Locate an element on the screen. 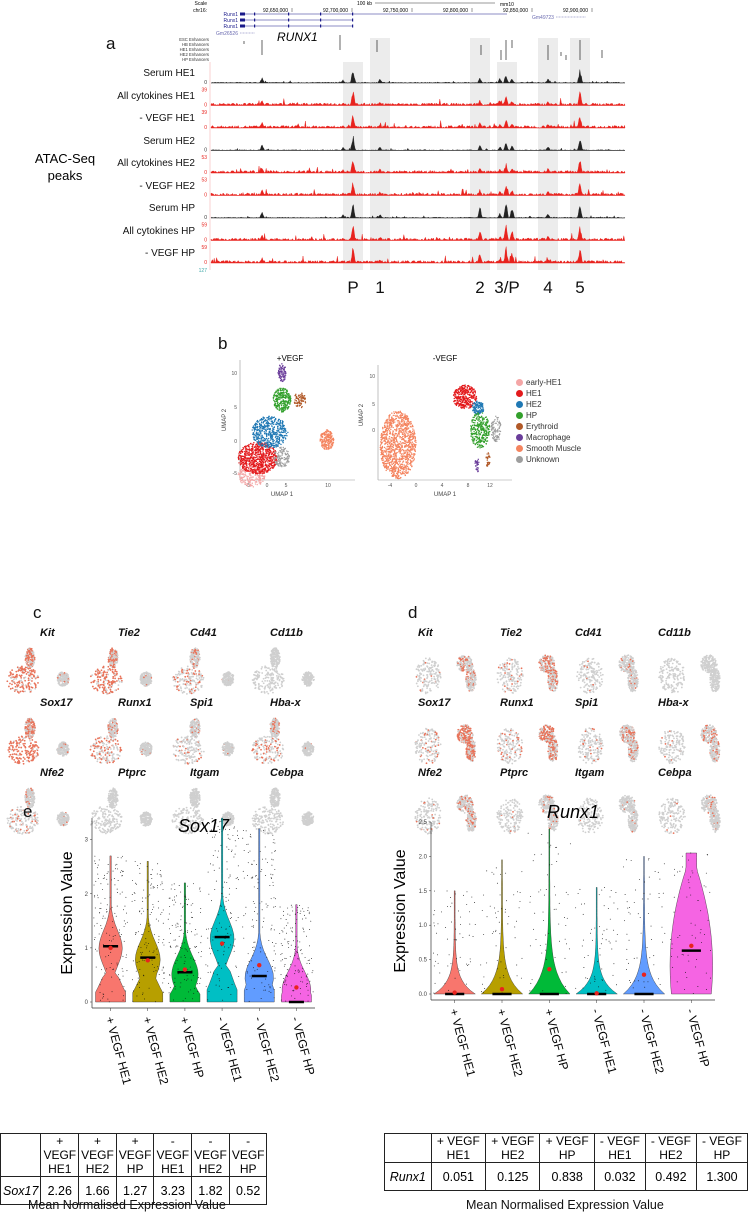 The width and height of the screenshot is (750, 1224). exon is located at coordinates (255, 14).